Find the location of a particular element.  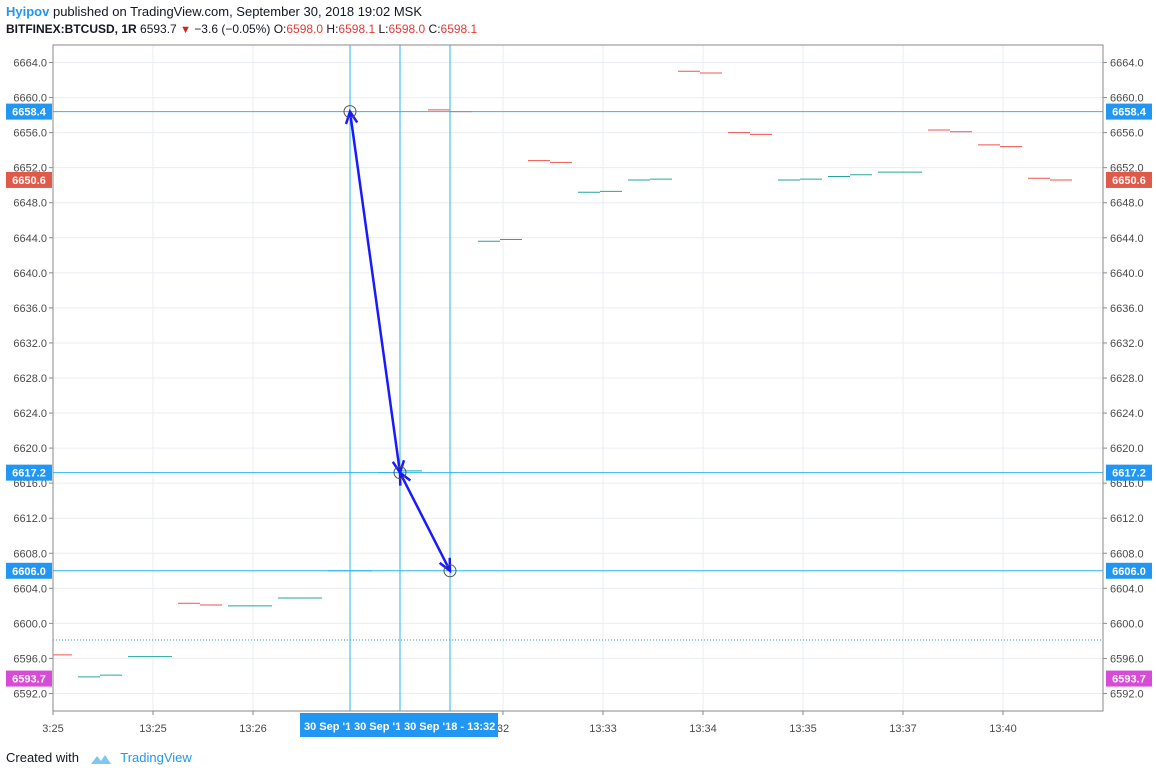

x-tick-label: 13:37 is located at coordinates (903, 729).